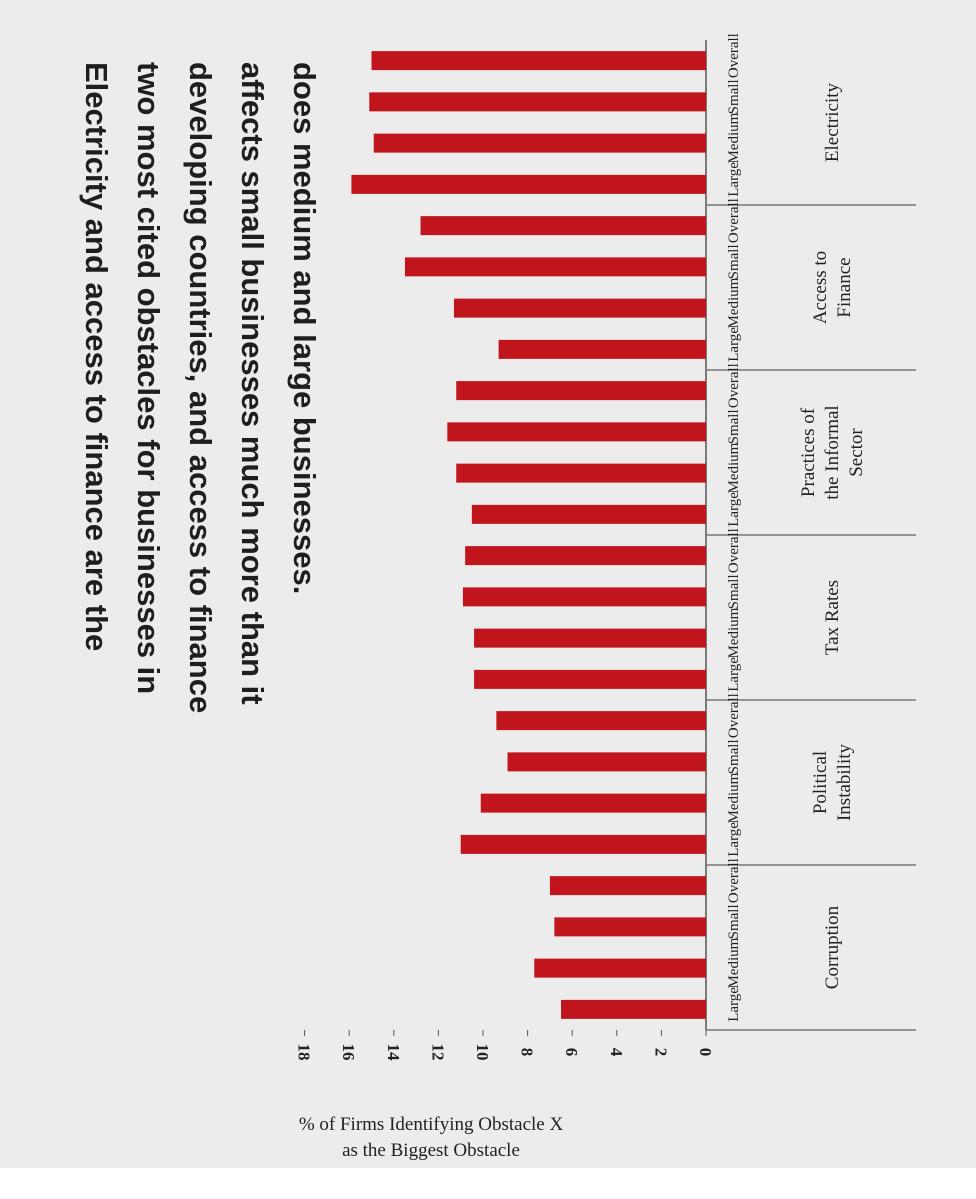  Describe the element at coordinates (431, 1150) in the screenshot. I see `y-axis-label-line: as the Biggest Obstacle` at that location.